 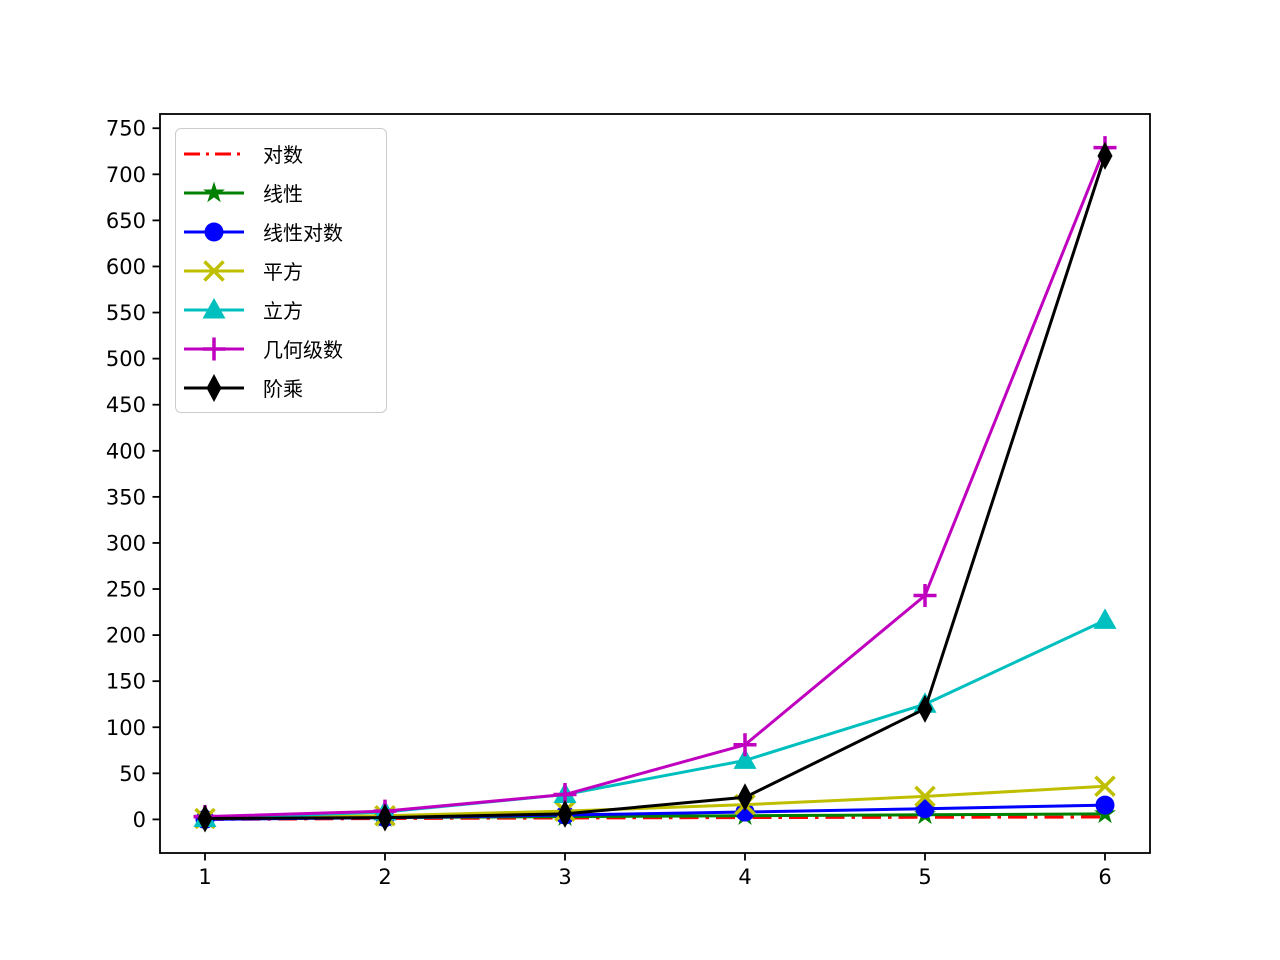 What do you see at coordinates (744, 877) in the screenshot?
I see `x-tick-label: 4` at bounding box center [744, 877].